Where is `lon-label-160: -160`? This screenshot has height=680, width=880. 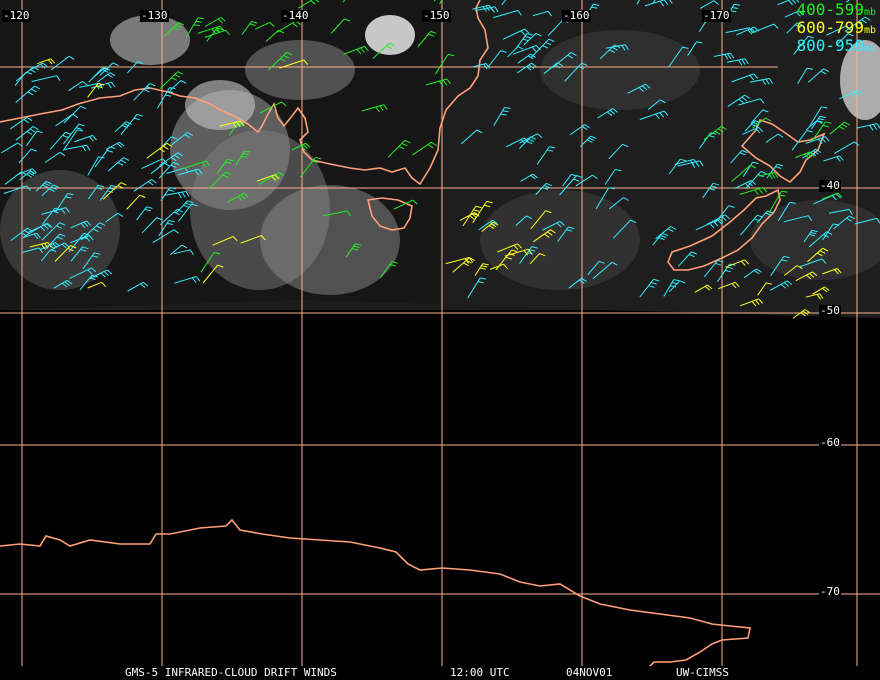
lon-label-160: -160 is located at coordinates (576, 15).